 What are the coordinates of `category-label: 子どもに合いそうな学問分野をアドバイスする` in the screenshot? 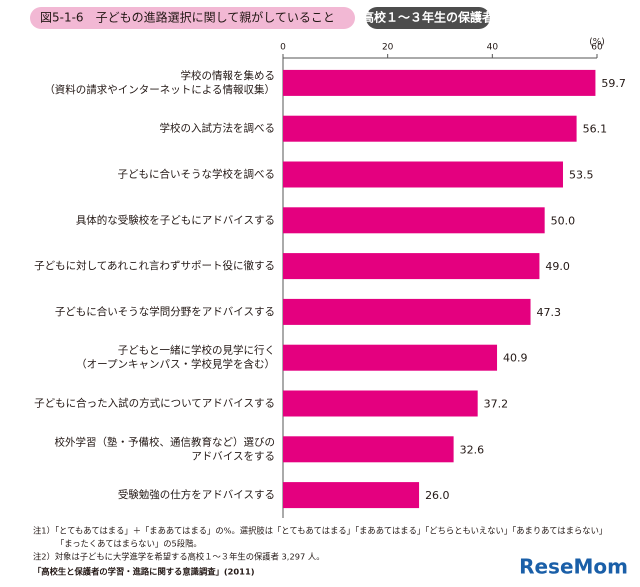 It's located at (165, 311).